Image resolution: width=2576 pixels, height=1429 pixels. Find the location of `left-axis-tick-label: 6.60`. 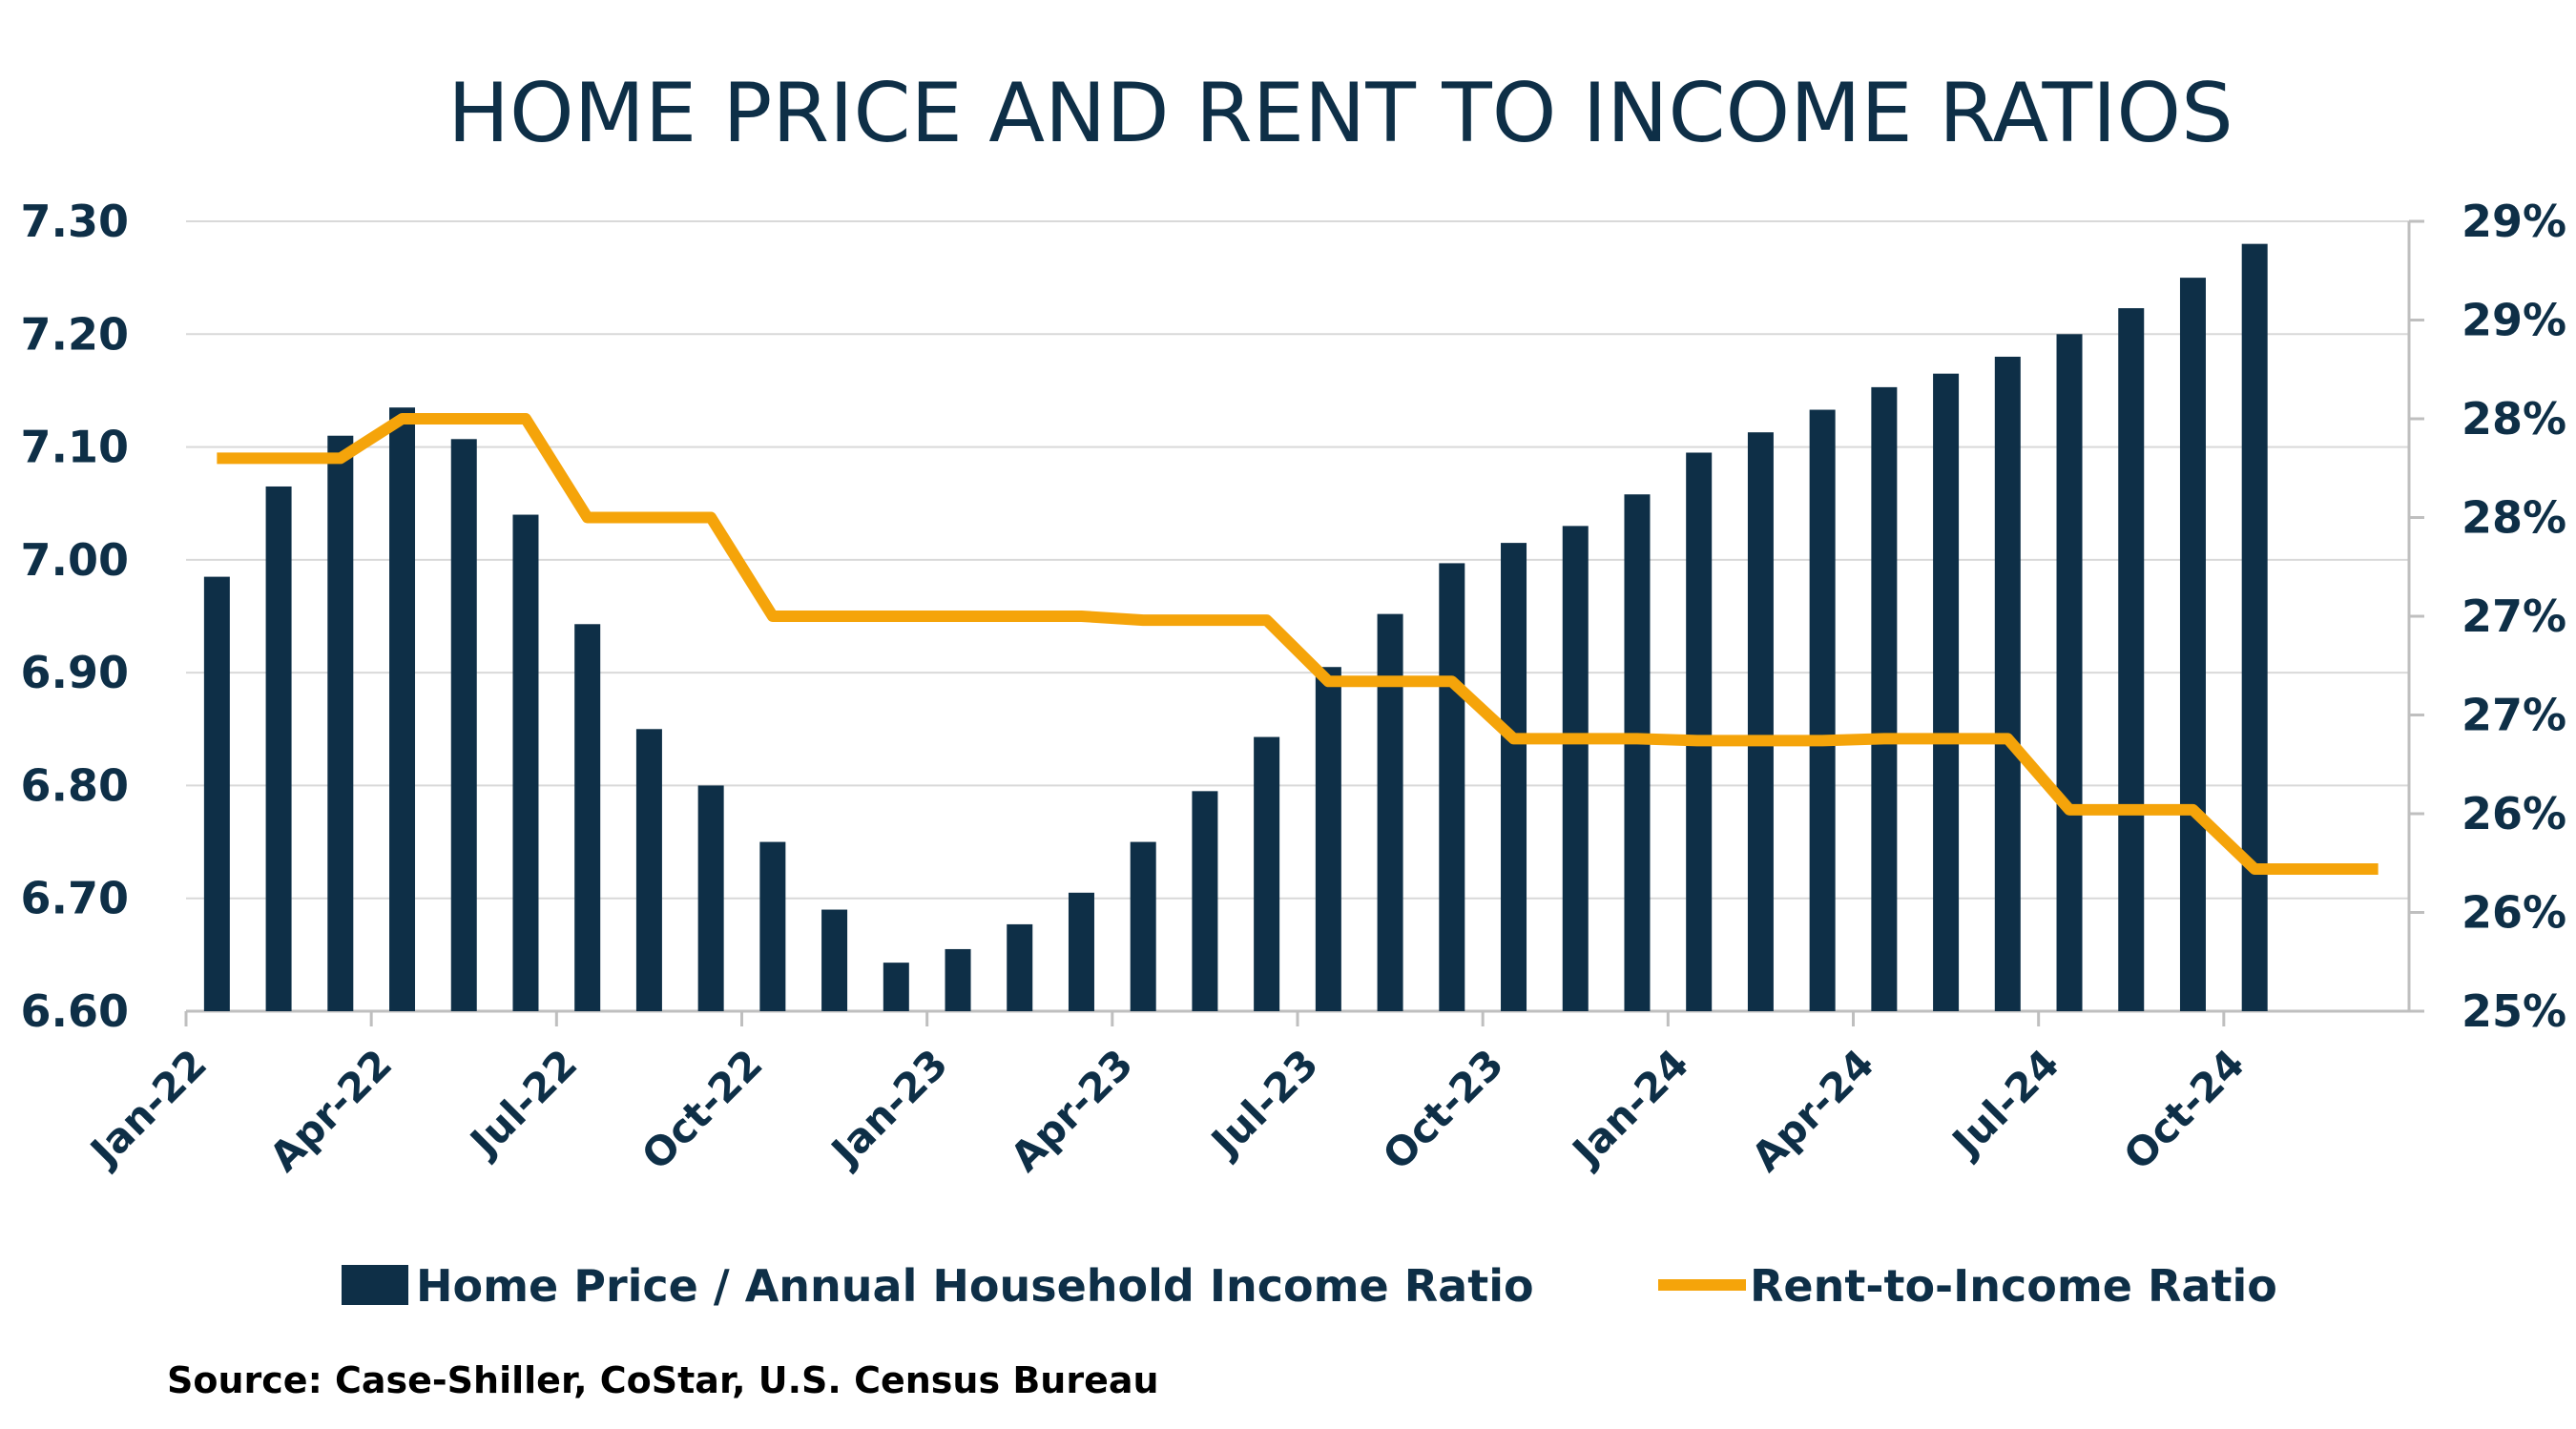

left-axis-tick-label: 6.60 is located at coordinates (75, 1011).